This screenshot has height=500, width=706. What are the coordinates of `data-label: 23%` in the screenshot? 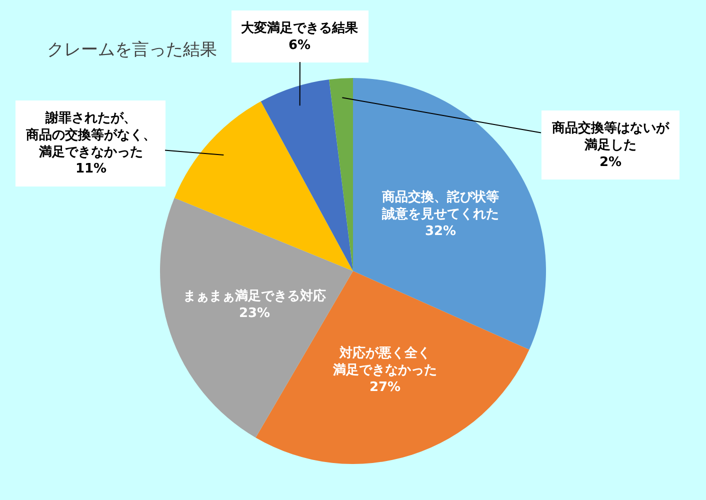 It's located at (254, 313).